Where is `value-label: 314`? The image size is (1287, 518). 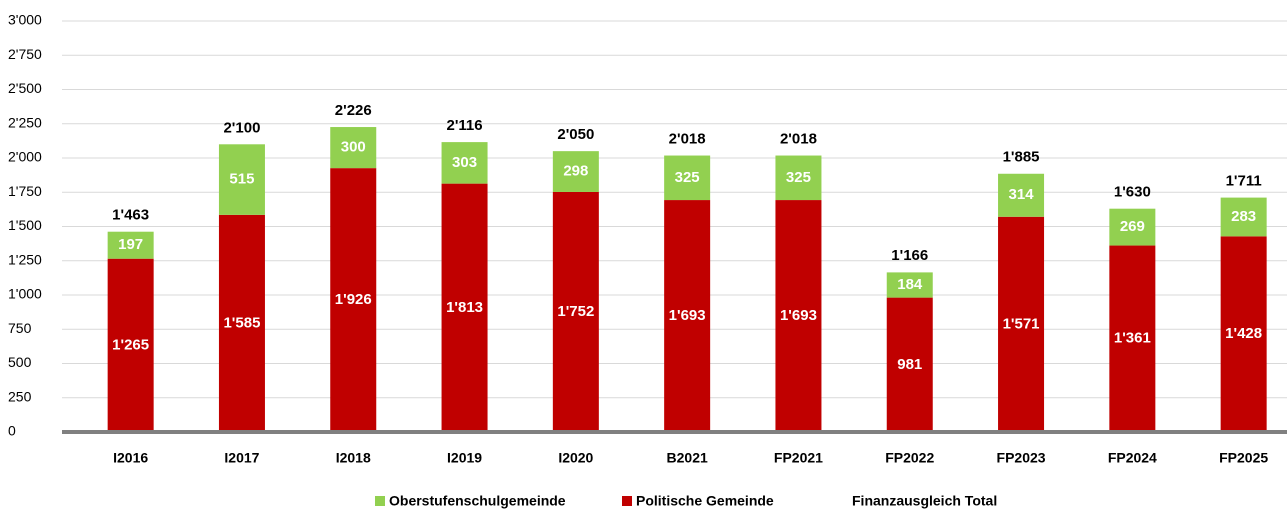
value-label: 314 is located at coordinates (1022, 194).